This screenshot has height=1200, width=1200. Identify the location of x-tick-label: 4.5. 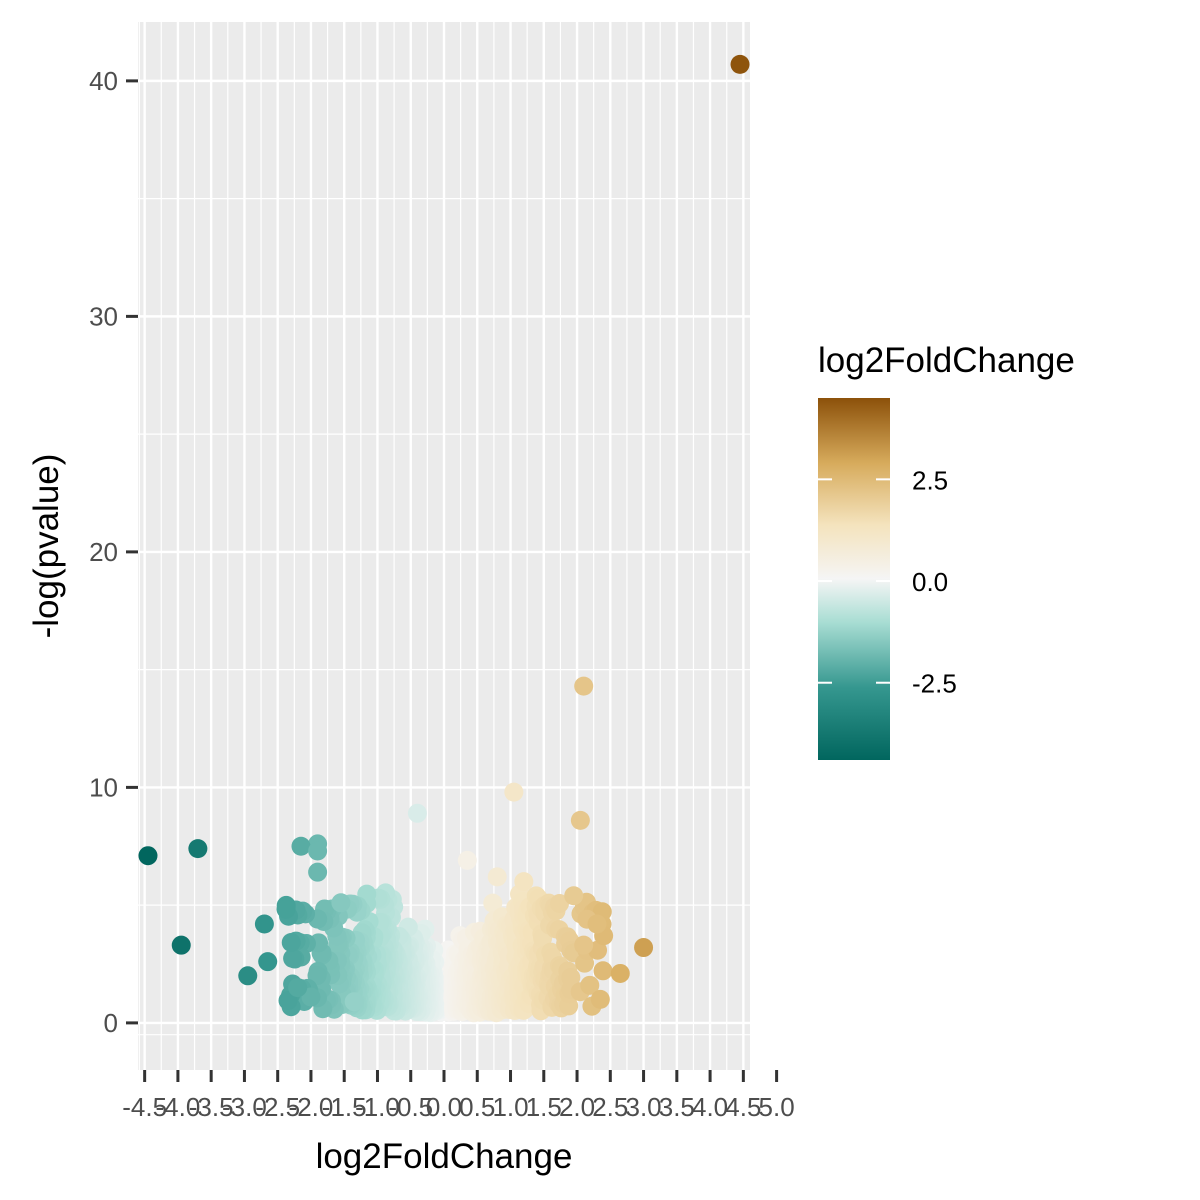
(743, 1107).